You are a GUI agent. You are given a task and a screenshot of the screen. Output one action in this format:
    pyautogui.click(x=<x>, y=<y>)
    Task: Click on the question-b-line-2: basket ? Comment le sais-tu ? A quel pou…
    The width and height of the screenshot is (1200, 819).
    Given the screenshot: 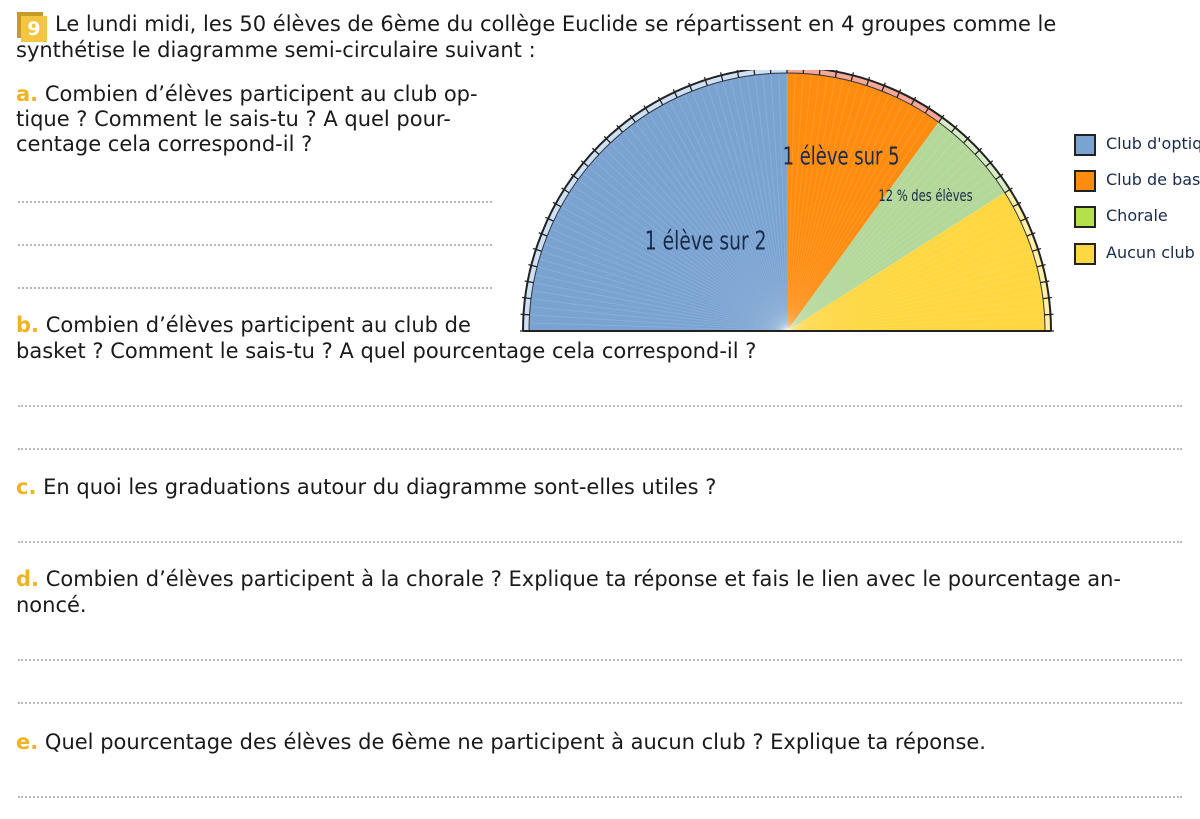 What is the action you would take?
    pyautogui.click(x=386, y=351)
    